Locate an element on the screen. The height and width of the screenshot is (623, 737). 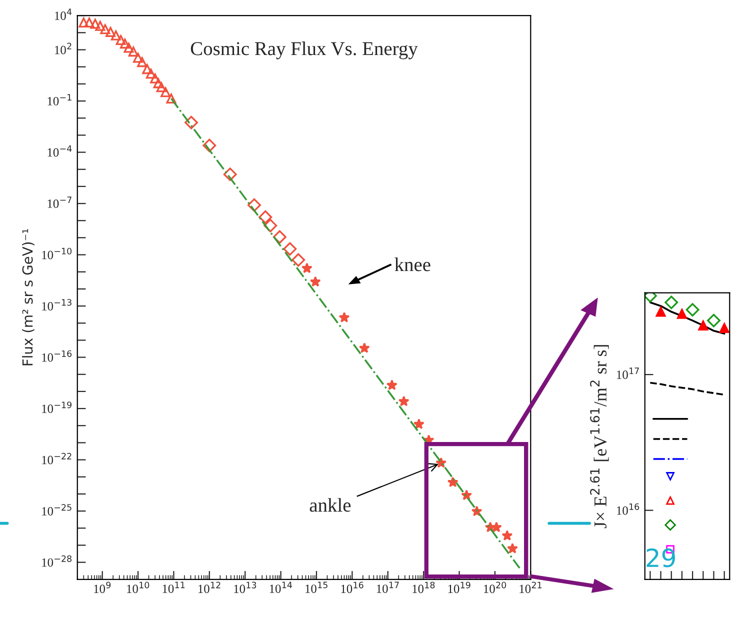
x-tick-label: 10$^{11}$ is located at coordinates (173, 587).